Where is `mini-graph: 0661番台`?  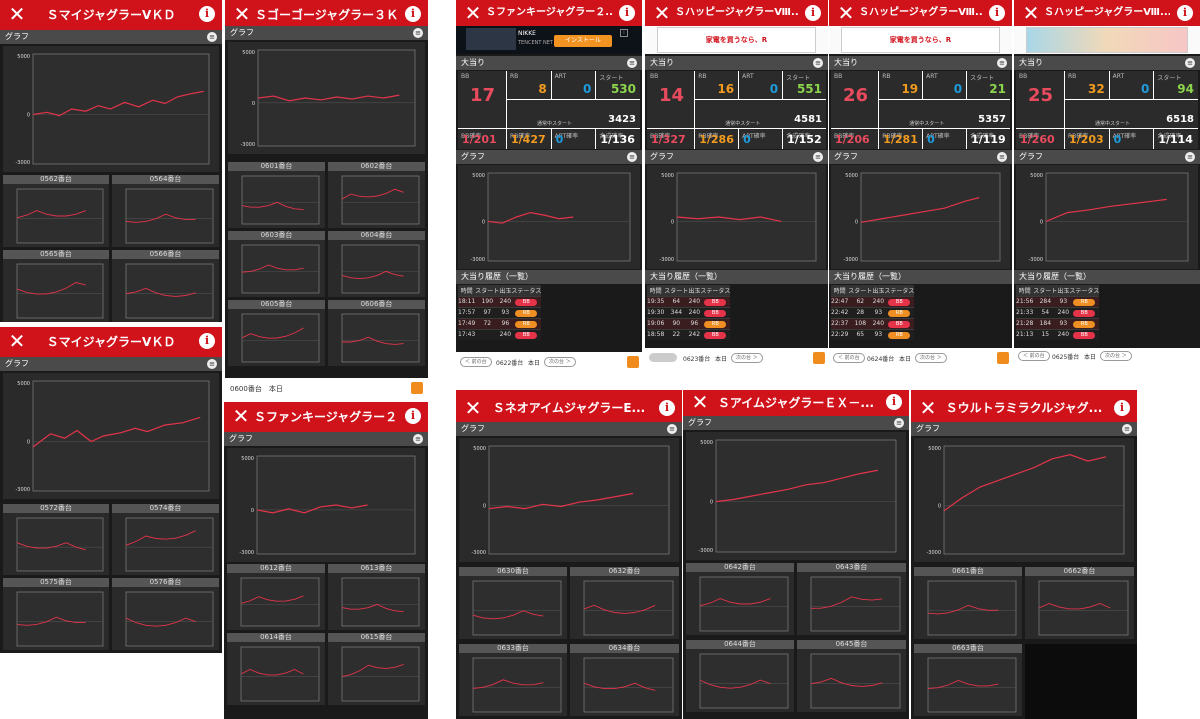
mini-graph: 0661番台 is located at coordinates (968, 603).